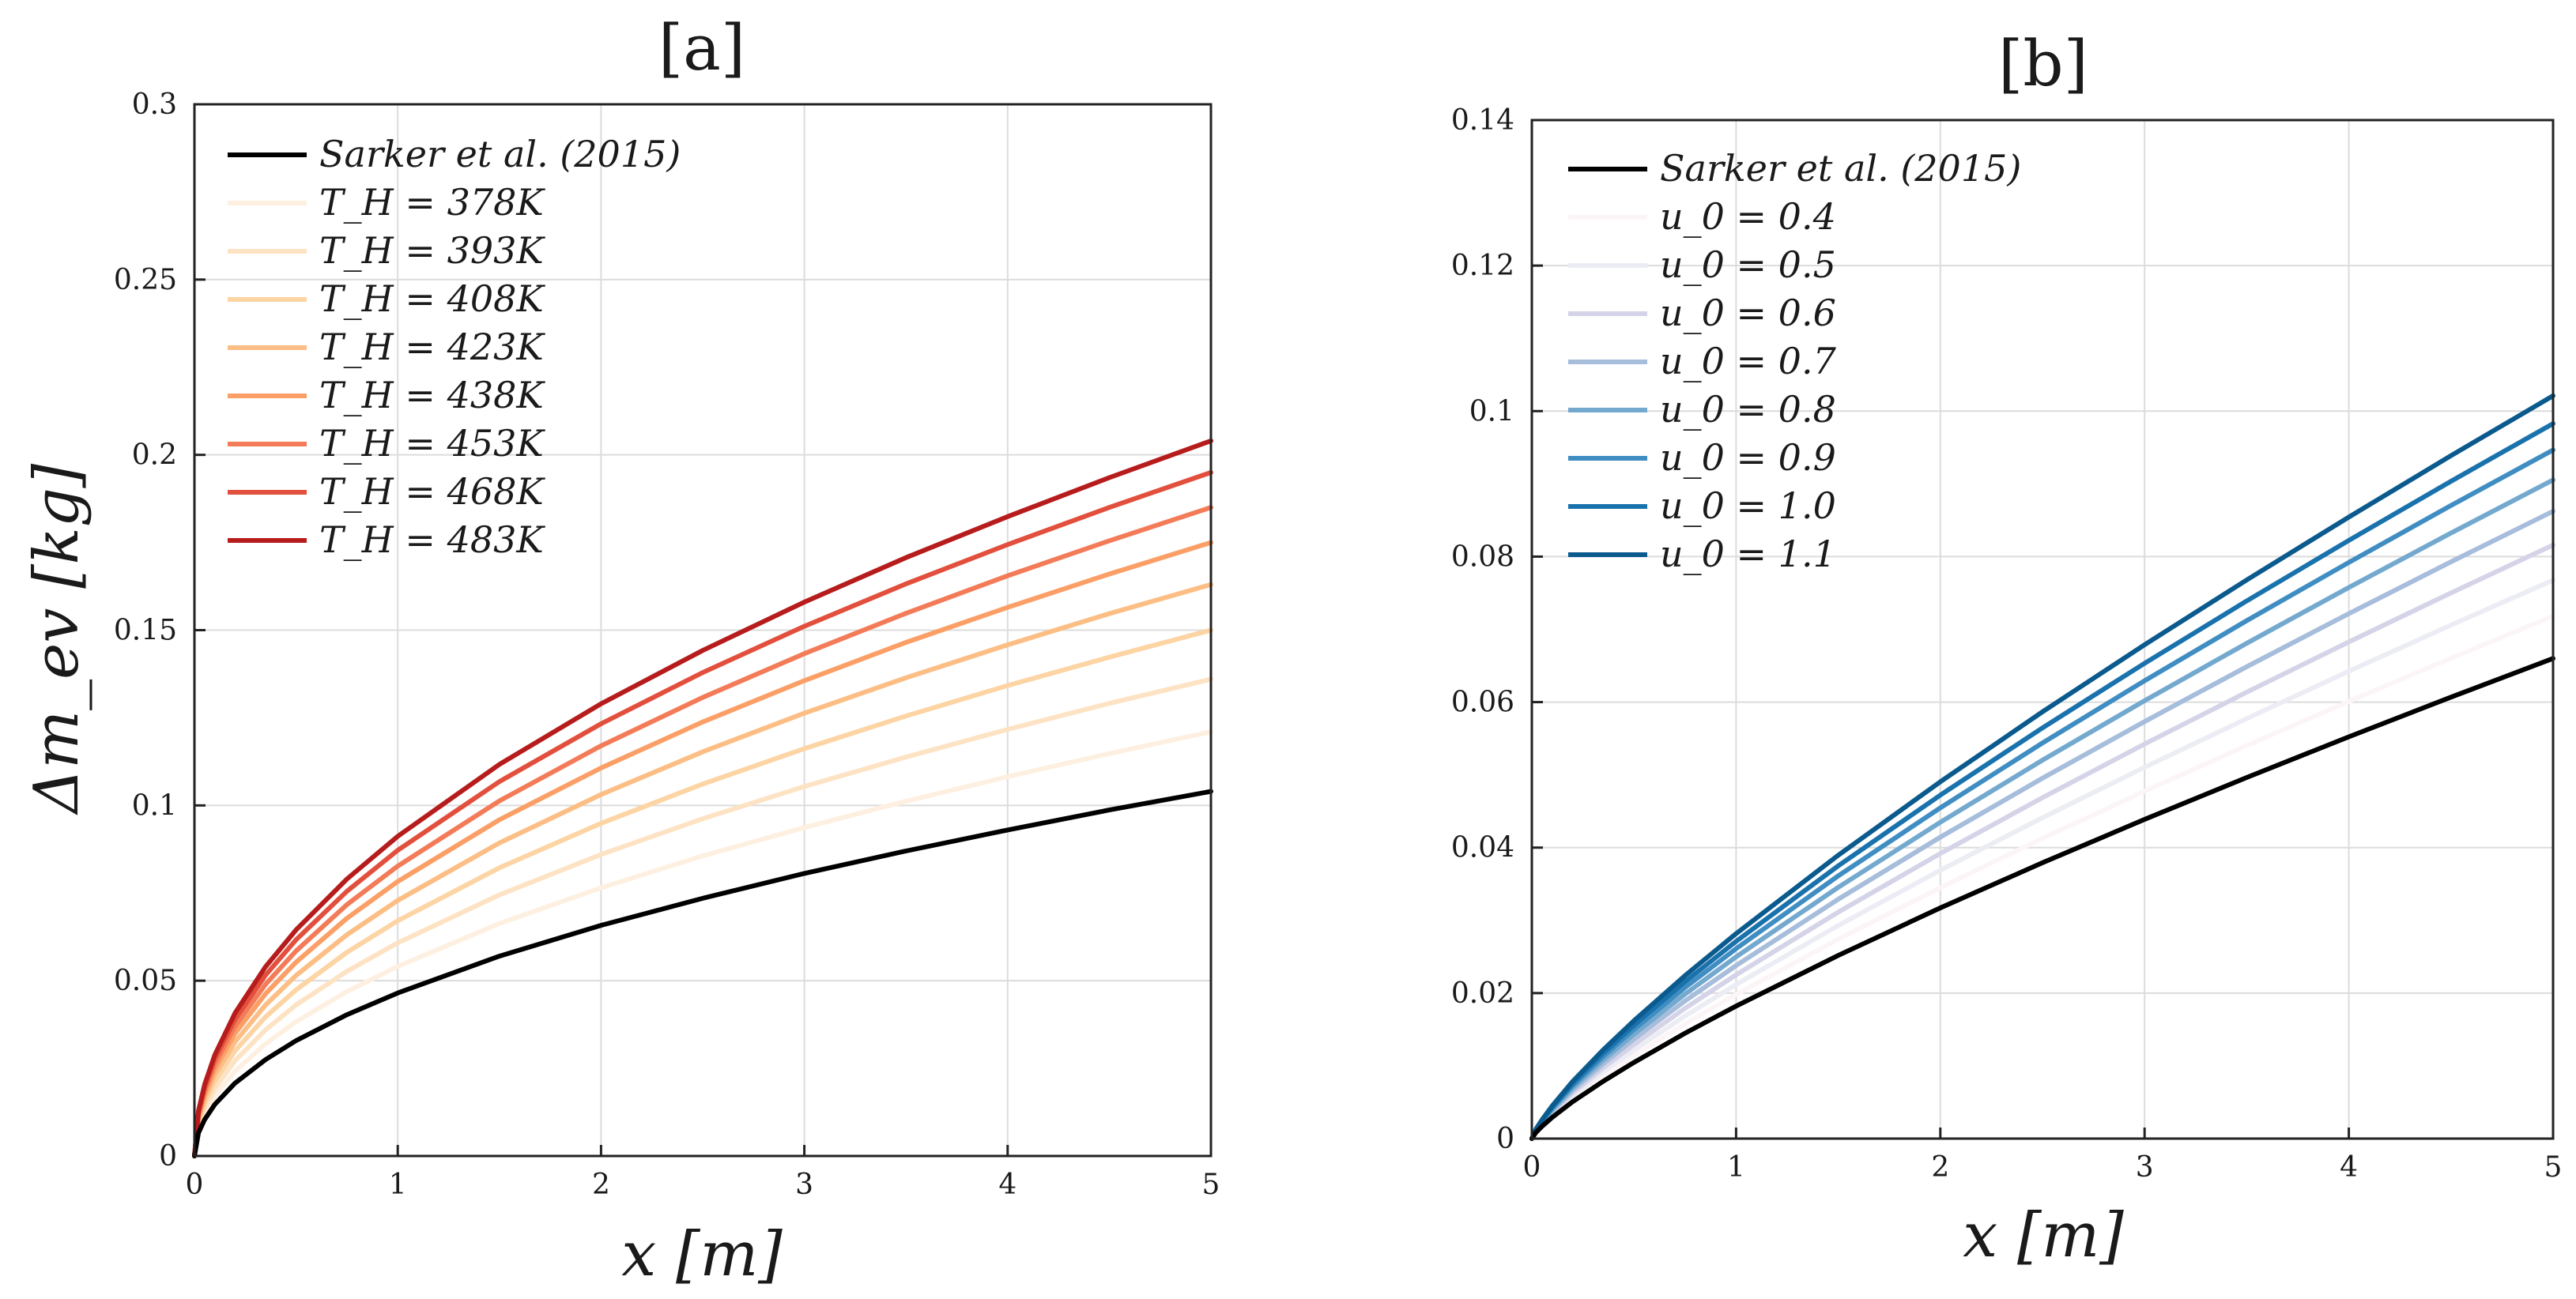 This screenshot has height=1299, width=2576. I want to click on panel-a-ytick-label-1: 0.05, so click(145, 981).